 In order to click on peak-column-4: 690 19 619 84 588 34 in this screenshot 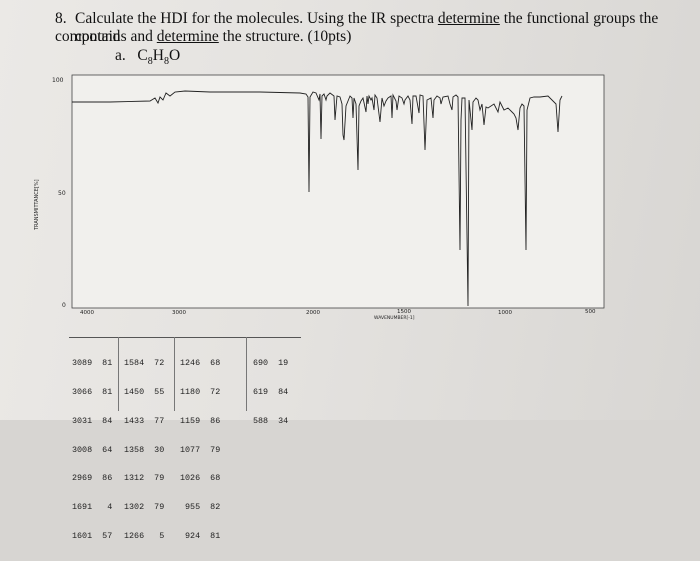, I will do `click(270, 393)`.